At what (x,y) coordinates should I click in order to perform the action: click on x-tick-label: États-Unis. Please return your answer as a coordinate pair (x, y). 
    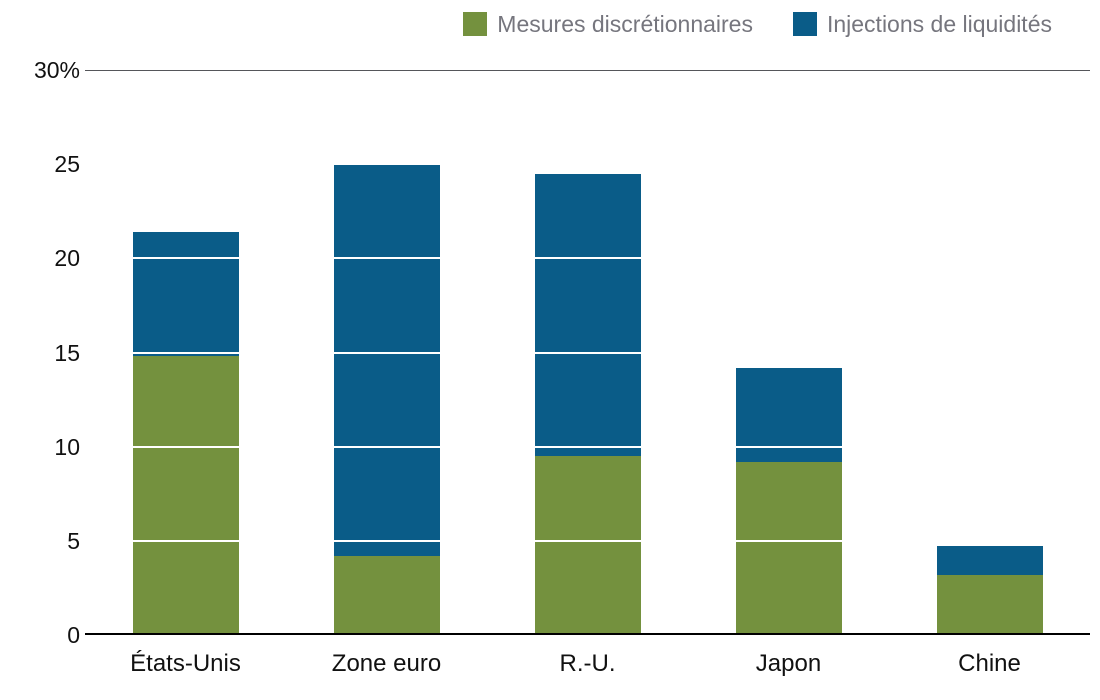
    Looking at the image, I should click on (185, 663).